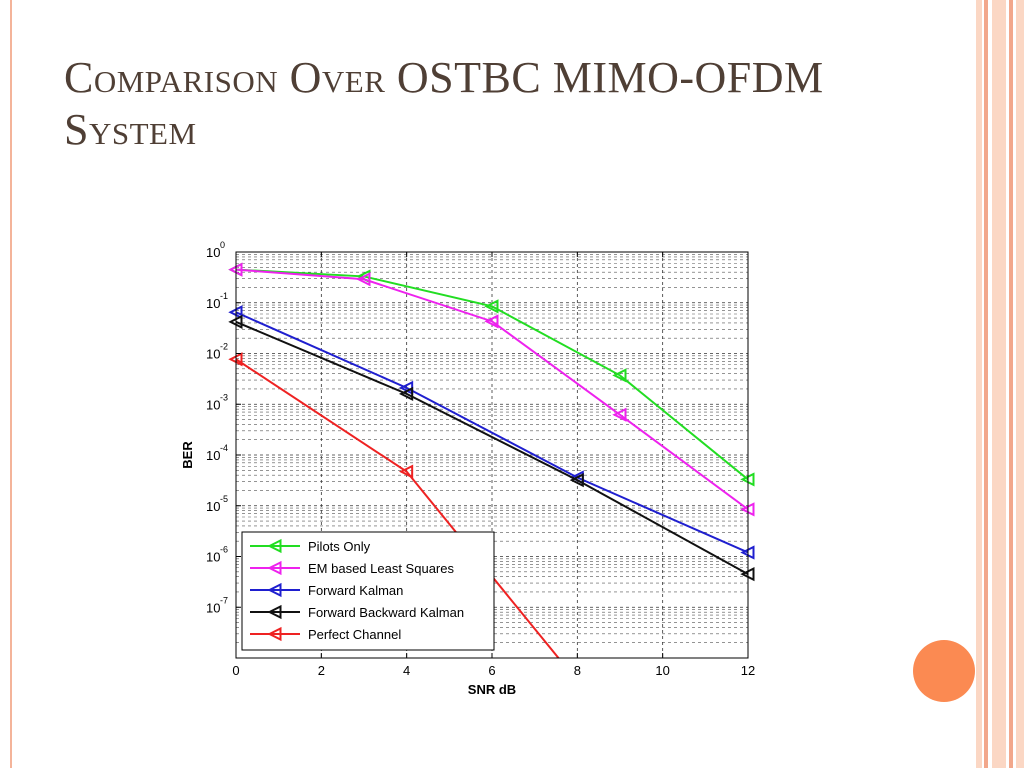 The image size is (1024, 768). I want to click on legend-label: Perfect Channel, so click(354, 634).